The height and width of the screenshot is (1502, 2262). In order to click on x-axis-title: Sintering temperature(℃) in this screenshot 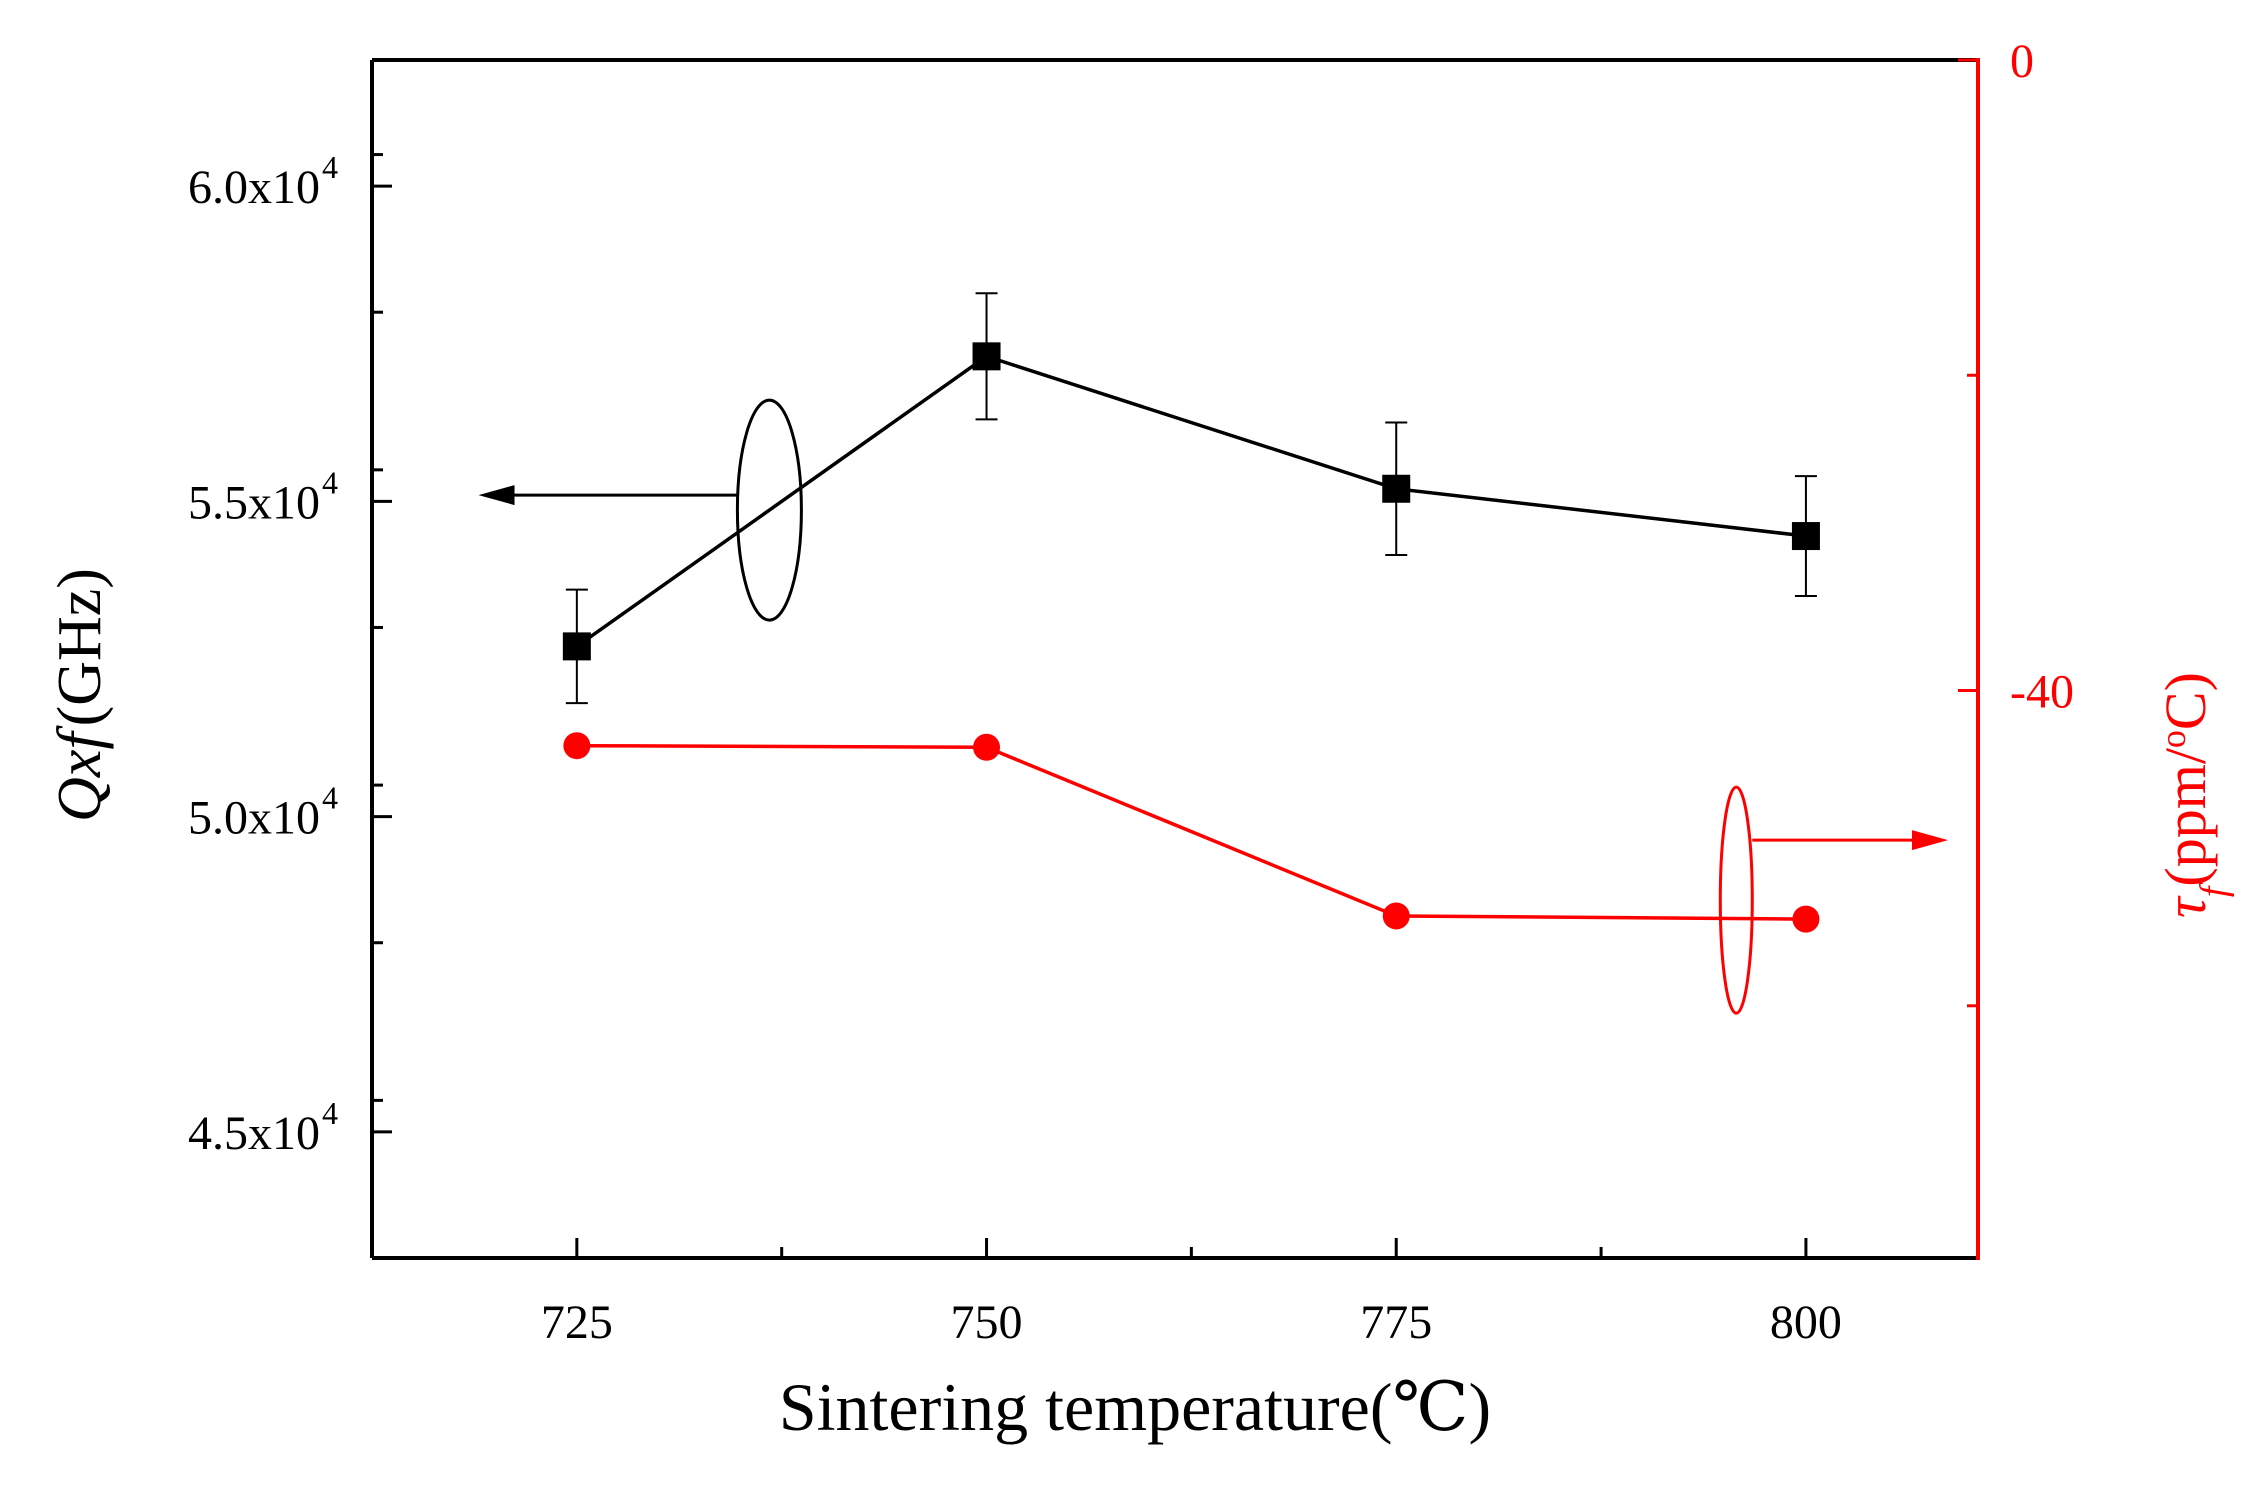, I will do `click(1135, 1407)`.